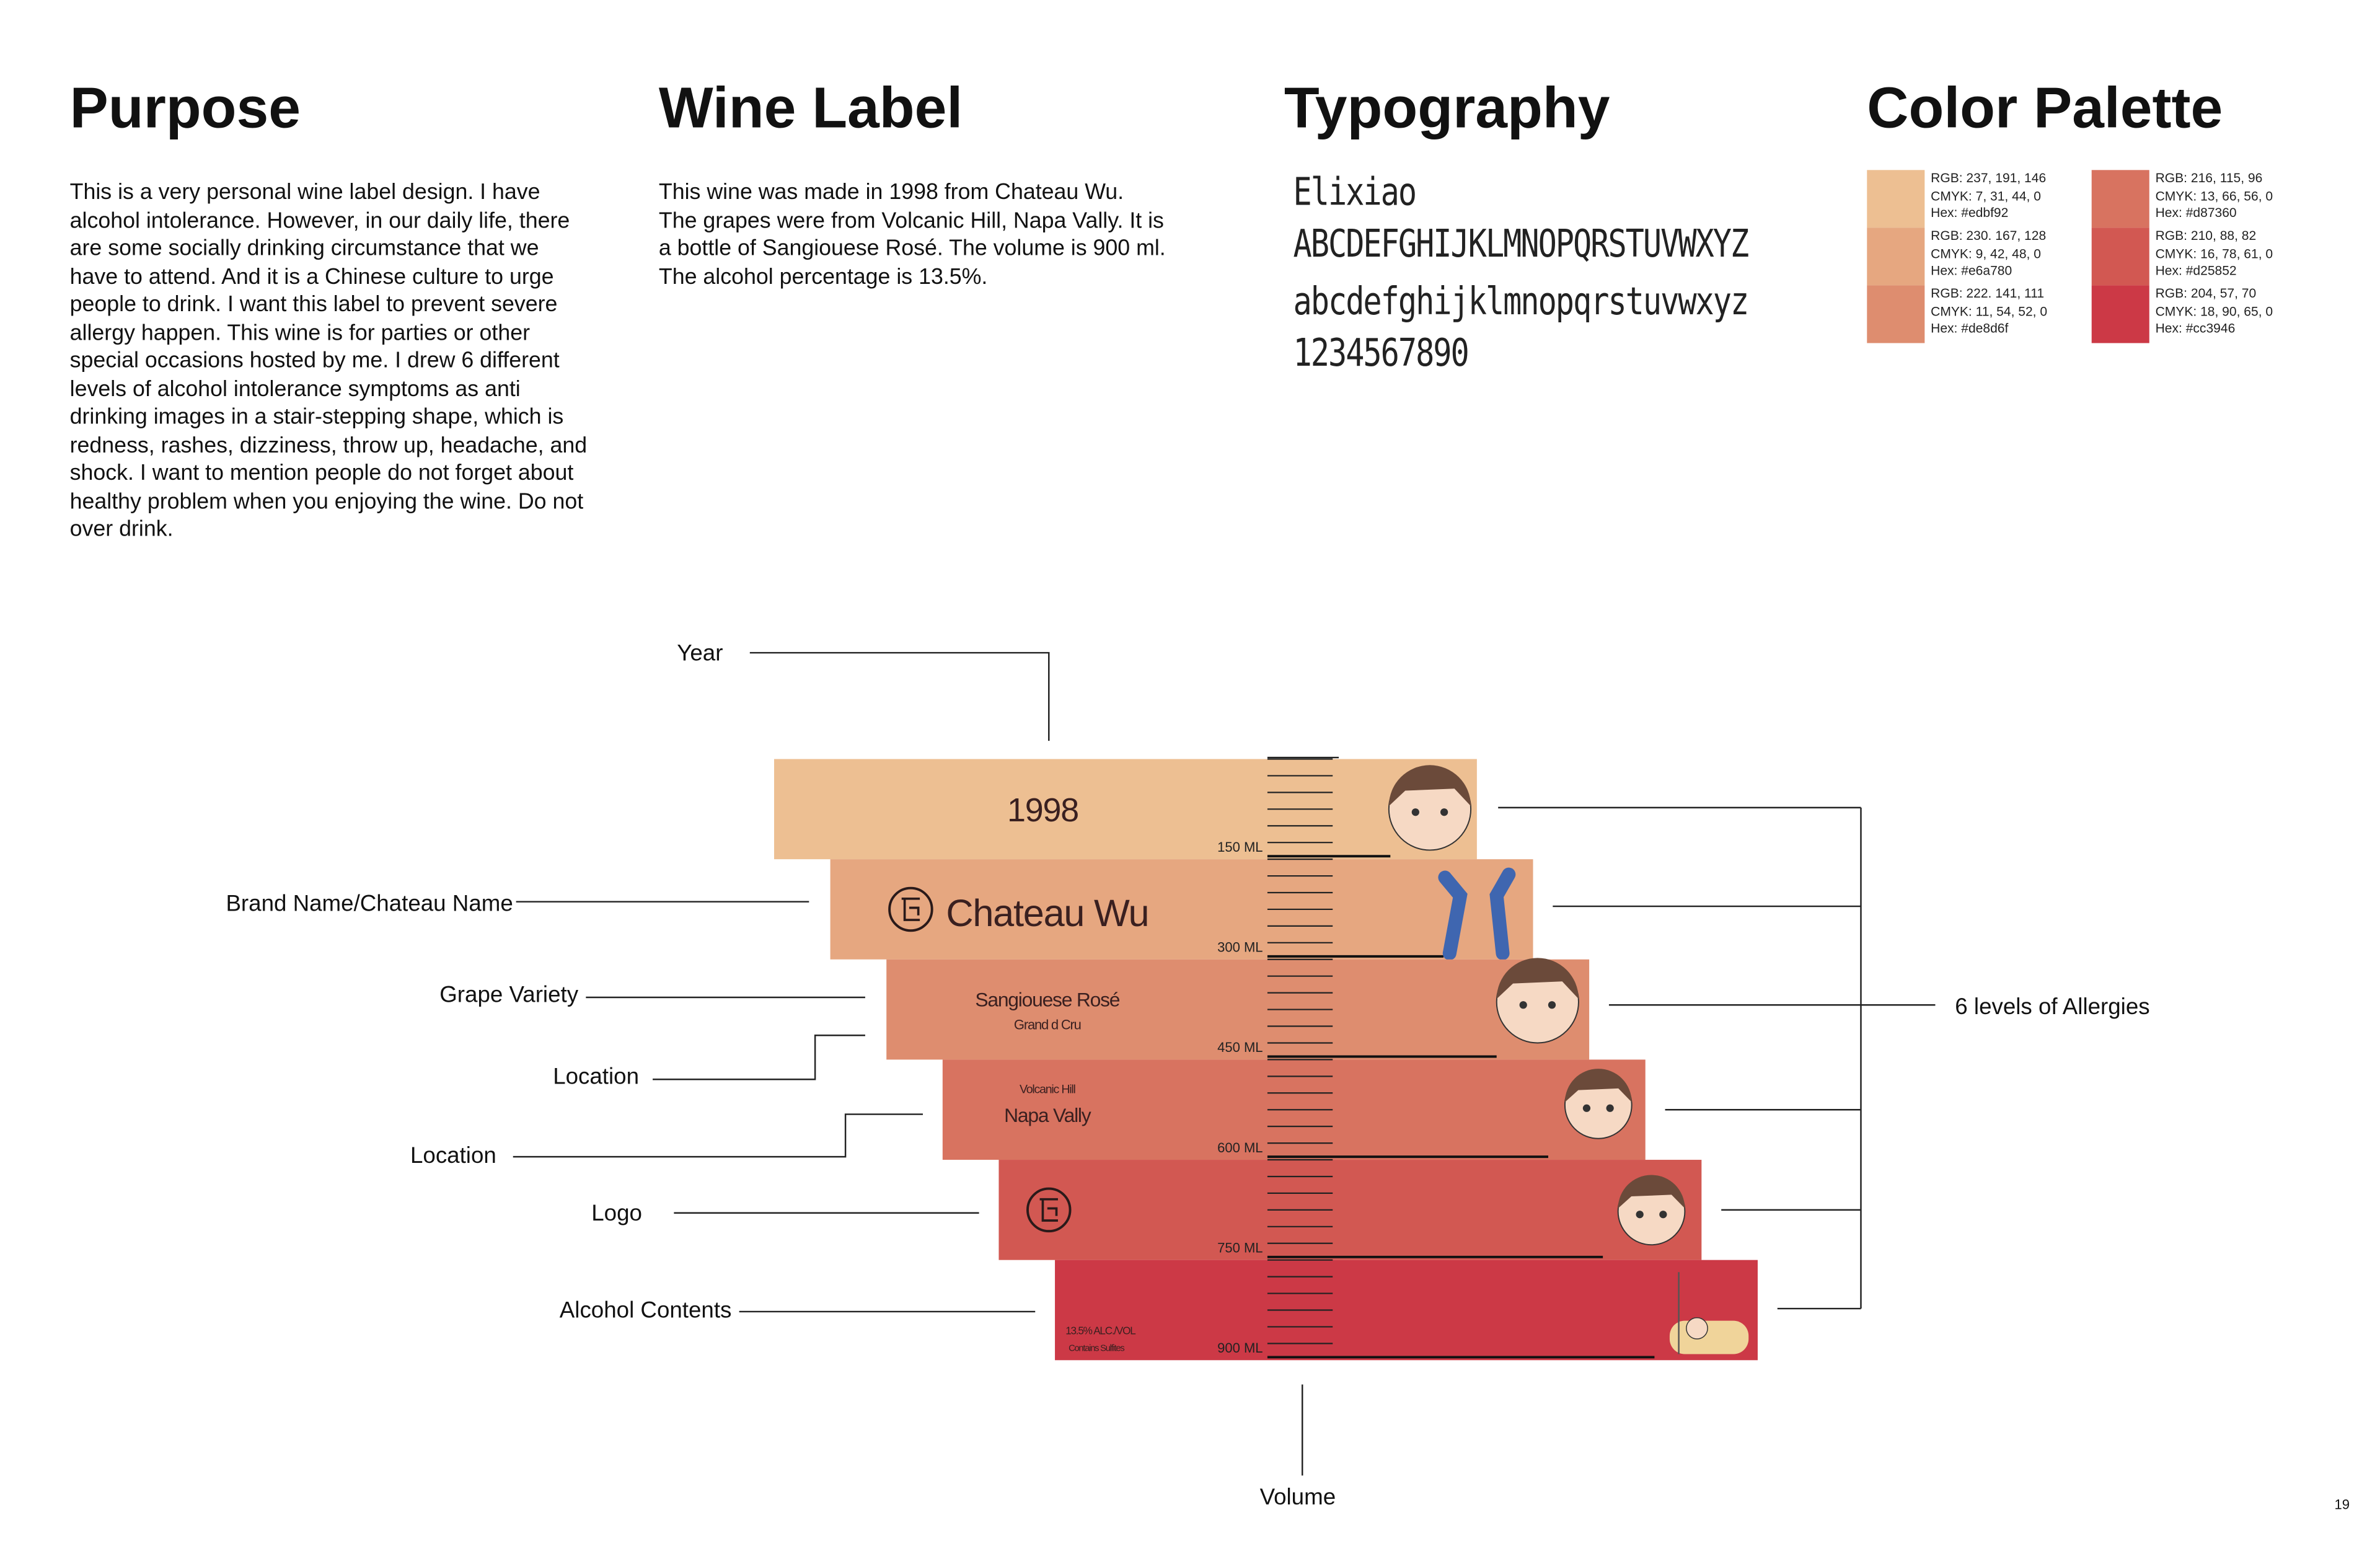 The image size is (2380, 1541). Describe the element at coordinates (1697, 1328) in the screenshot. I see `face` at that location.